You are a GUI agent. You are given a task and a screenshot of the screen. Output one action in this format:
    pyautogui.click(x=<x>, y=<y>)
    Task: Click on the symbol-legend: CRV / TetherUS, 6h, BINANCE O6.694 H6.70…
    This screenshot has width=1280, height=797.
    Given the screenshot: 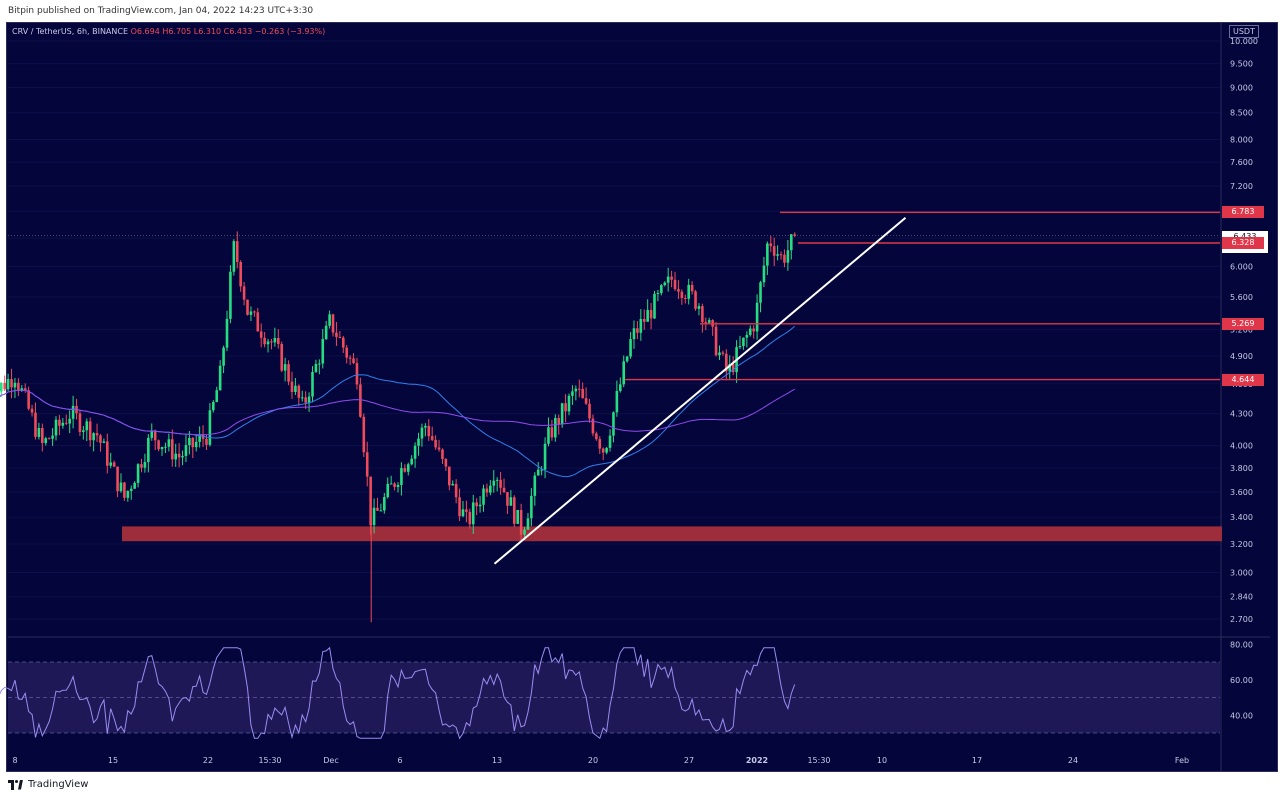 What is the action you would take?
    pyautogui.click(x=168, y=31)
    